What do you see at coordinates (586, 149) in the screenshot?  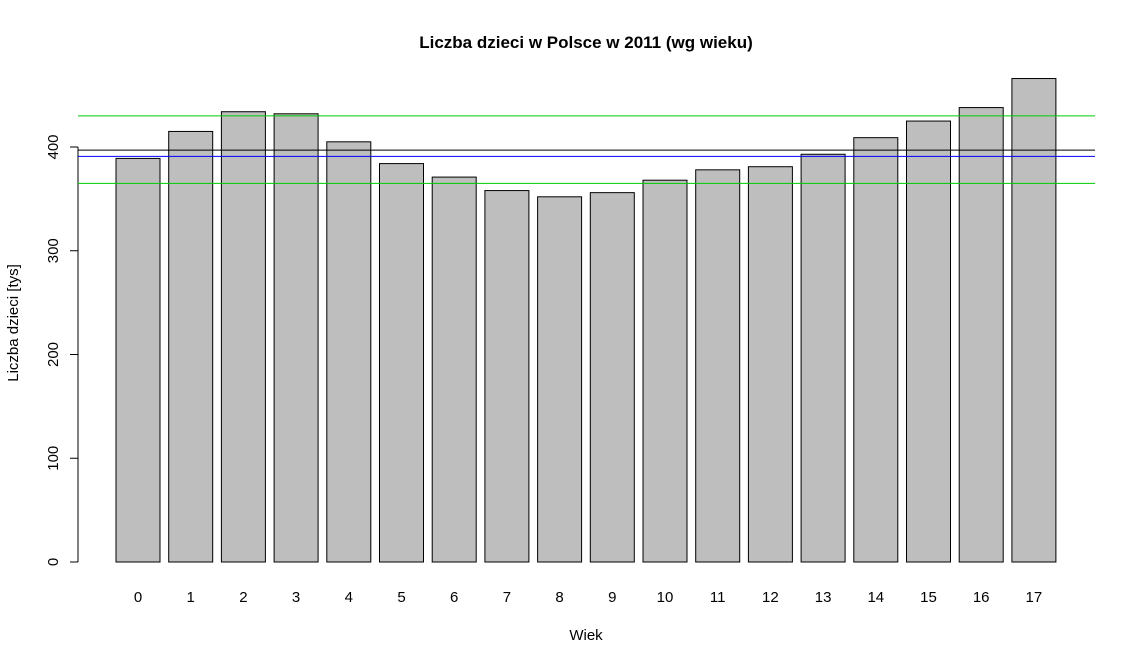 I see `reference-lines-group` at bounding box center [586, 149].